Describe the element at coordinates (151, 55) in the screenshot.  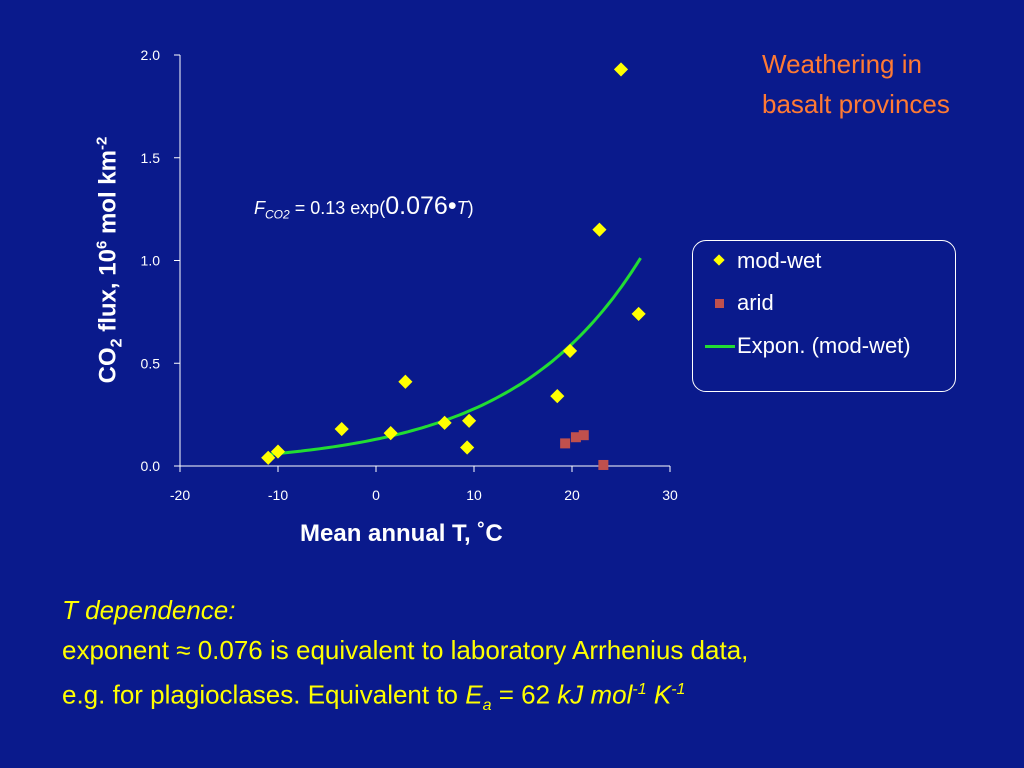
I see `y-tick-label: 2.0` at that location.